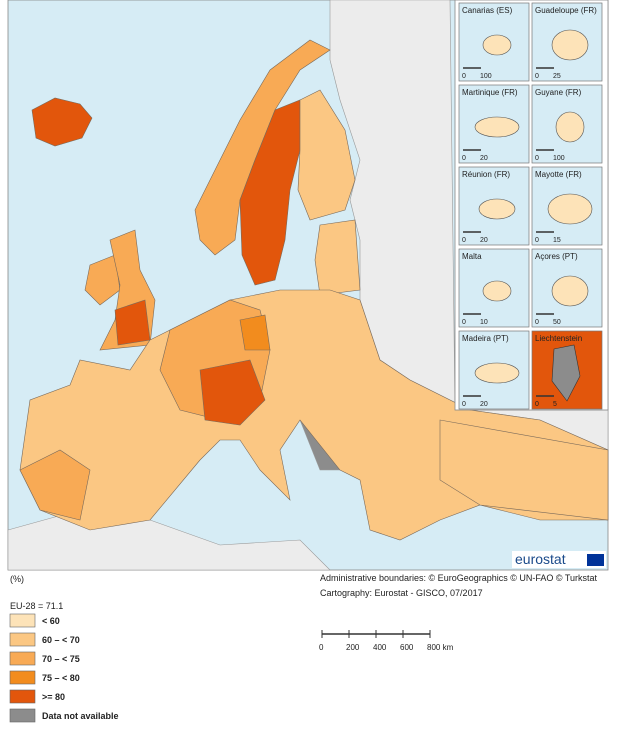  Describe the element at coordinates (486, 174) in the screenshot. I see `inset-label: Réunion (FR)` at that location.